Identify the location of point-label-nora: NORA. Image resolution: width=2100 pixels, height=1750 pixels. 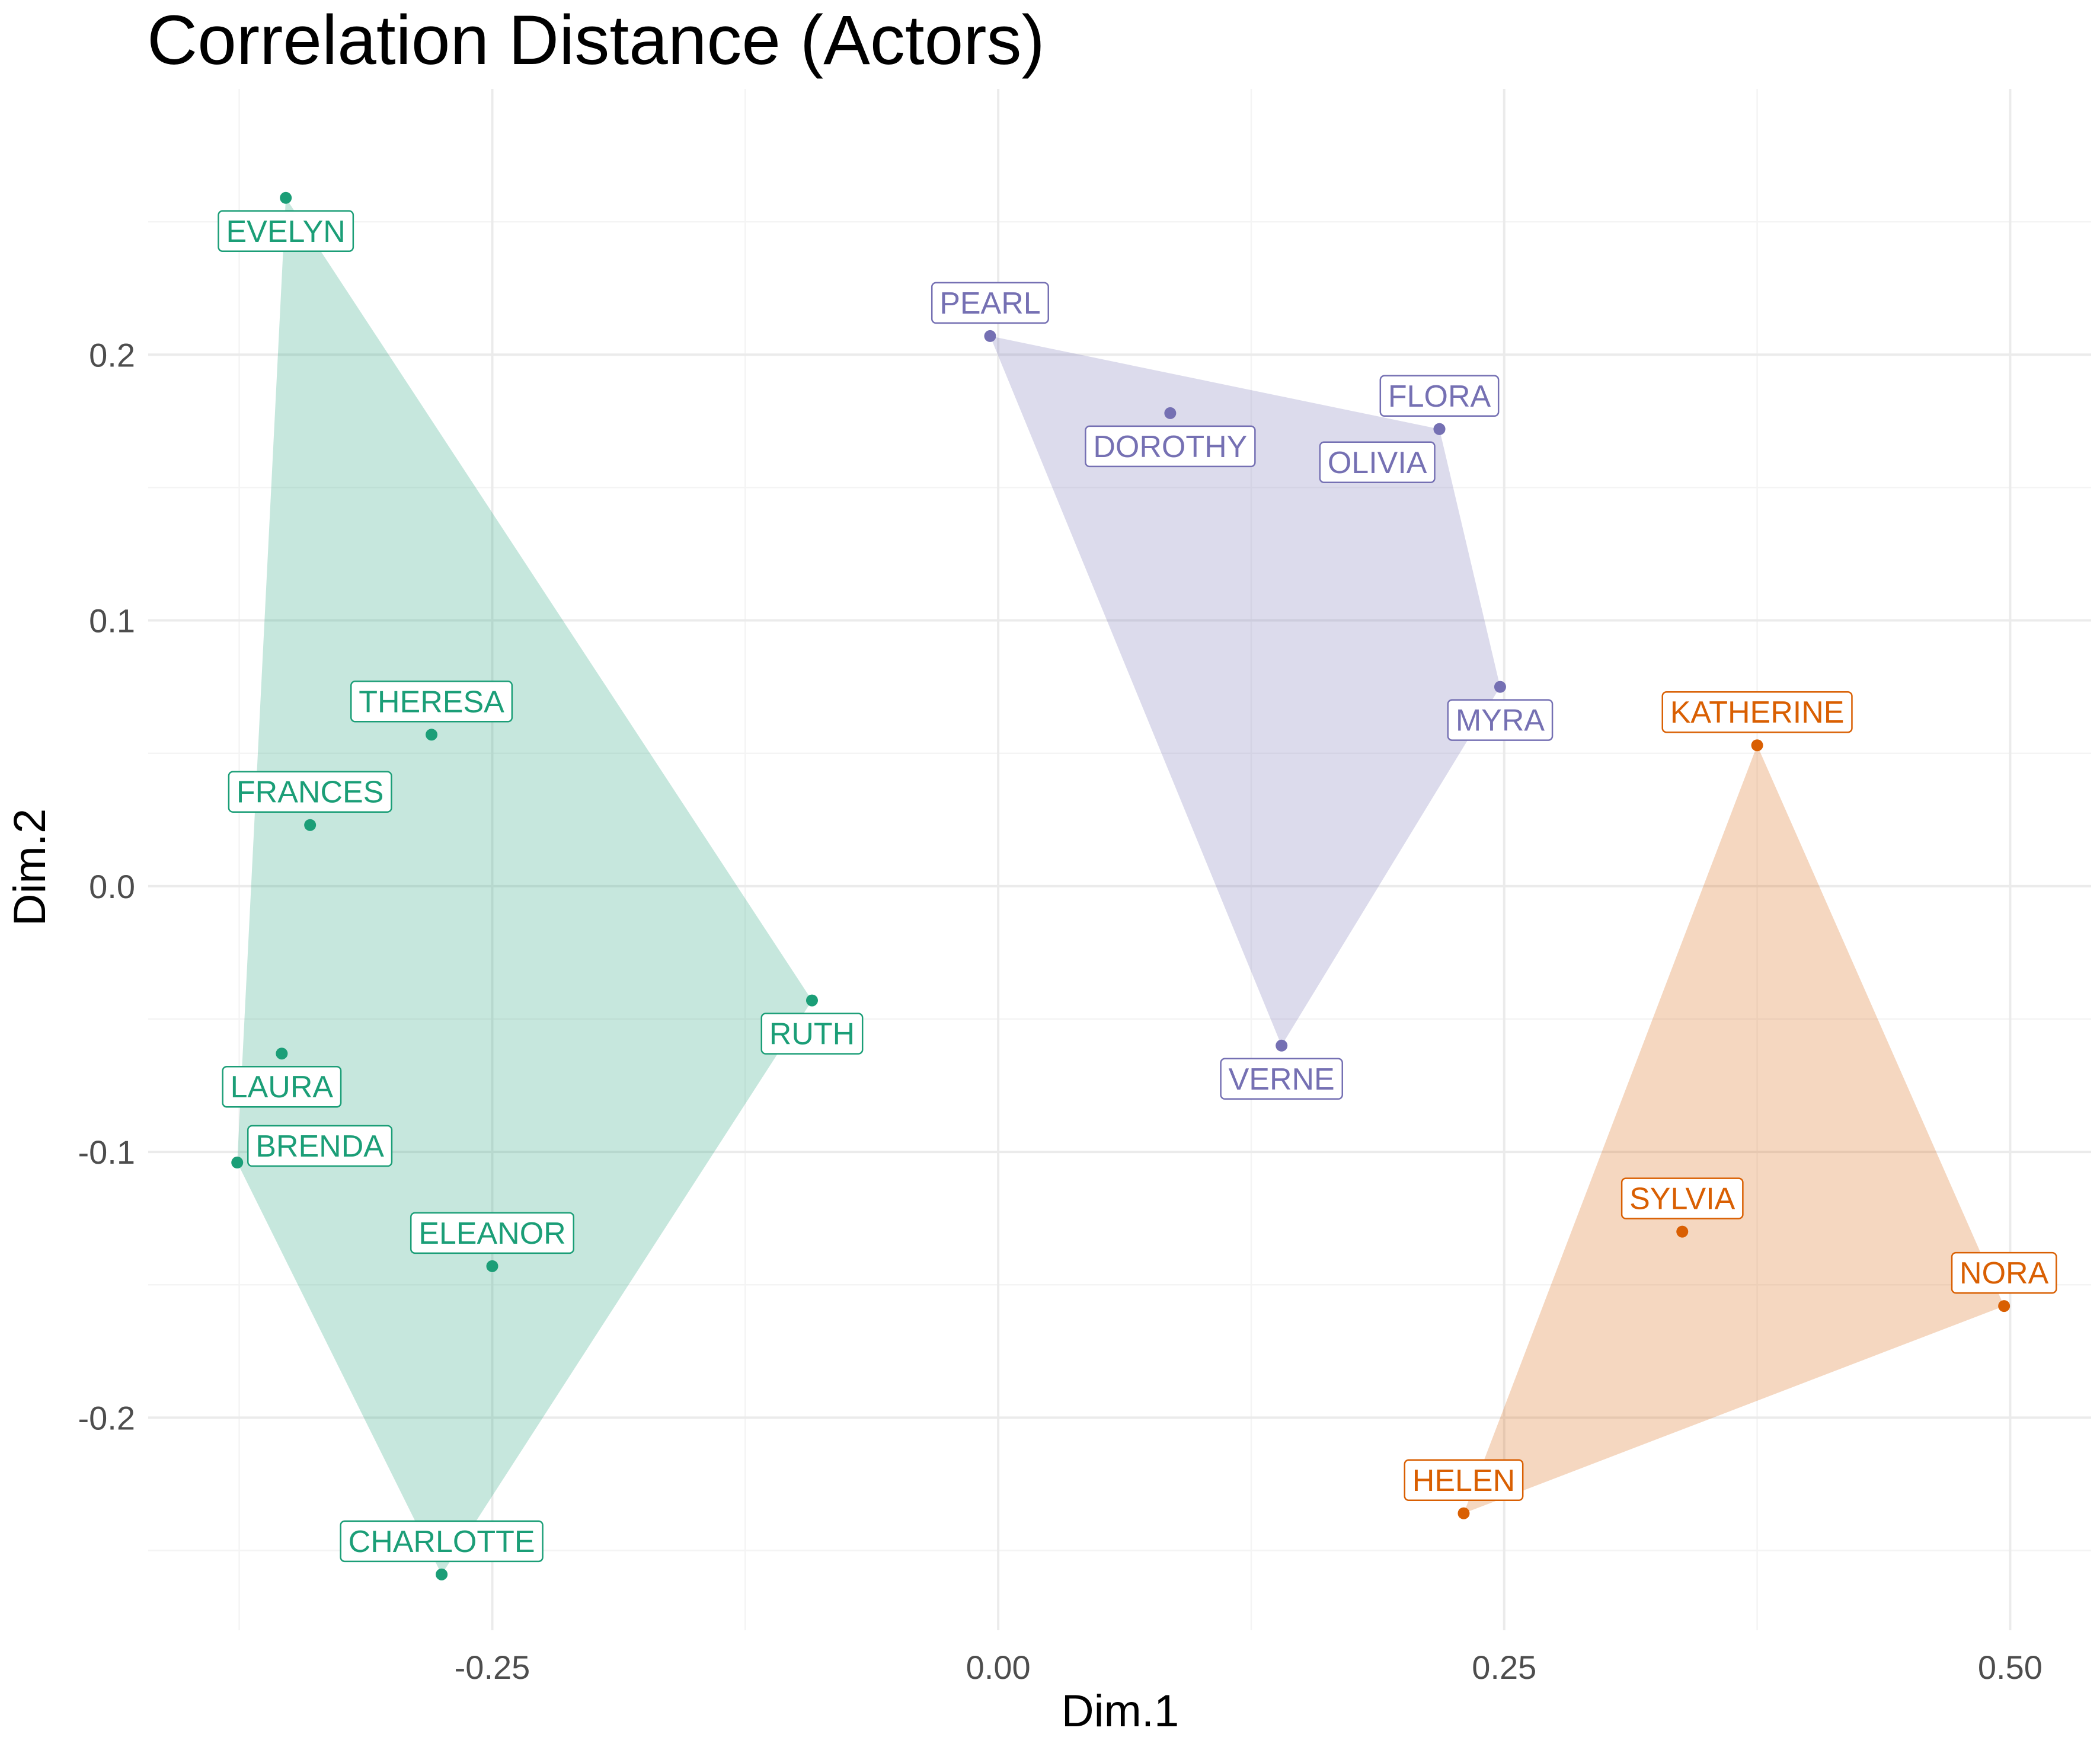
(2004, 1273).